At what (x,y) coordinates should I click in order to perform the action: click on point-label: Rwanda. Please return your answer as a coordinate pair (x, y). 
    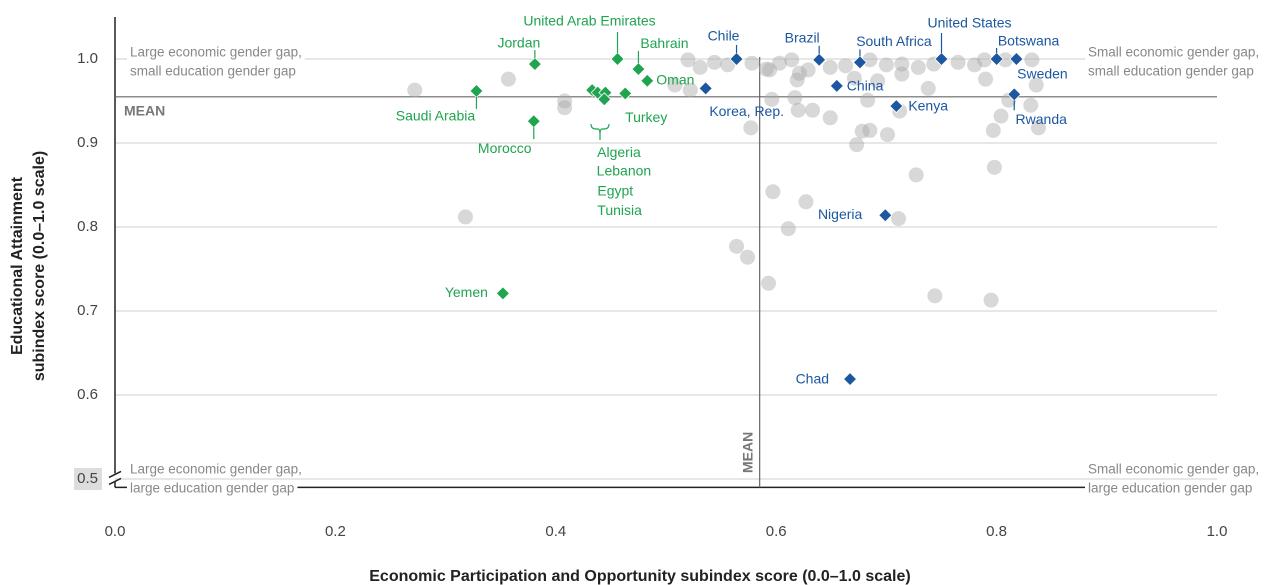
    Looking at the image, I should click on (1042, 119).